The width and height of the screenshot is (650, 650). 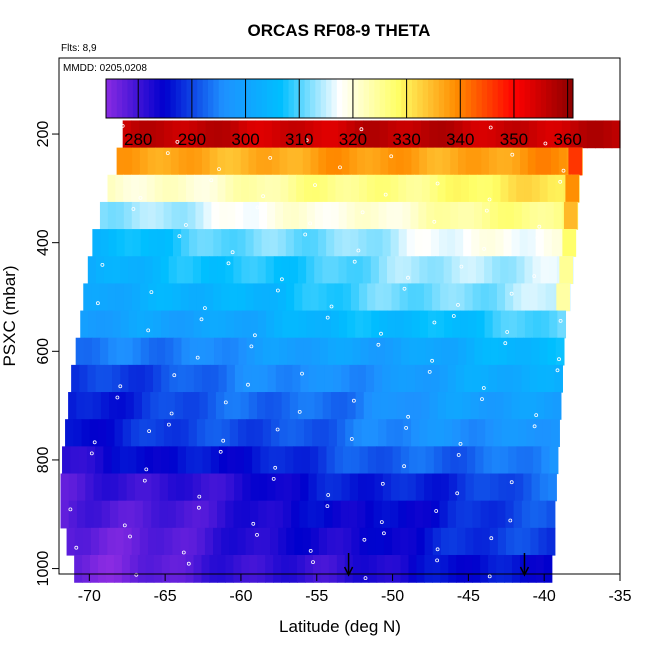 What do you see at coordinates (339, 98) in the screenshot?
I see `colorbar-frame` at bounding box center [339, 98].